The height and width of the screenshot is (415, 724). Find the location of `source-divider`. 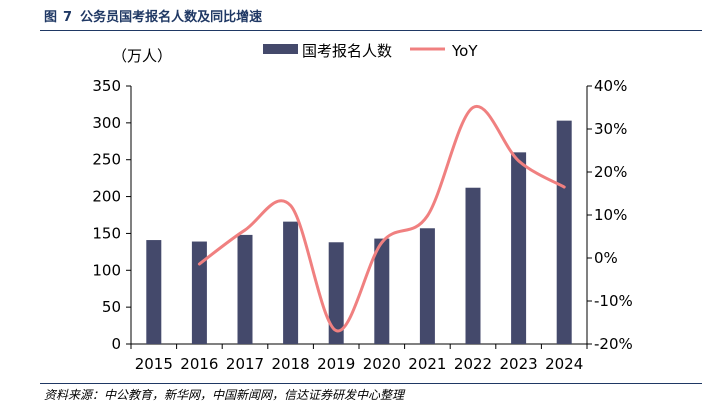

source-divider is located at coordinates (371, 383).